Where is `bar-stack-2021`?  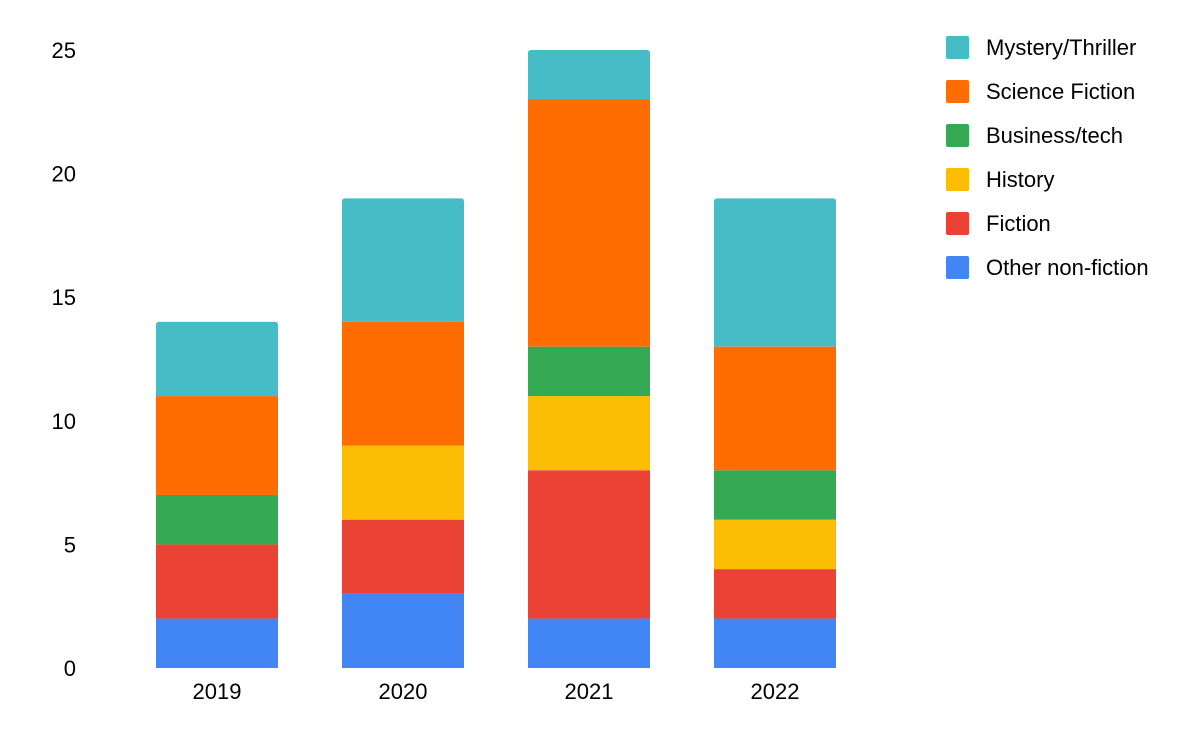
bar-stack-2021 is located at coordinates (589, 359).